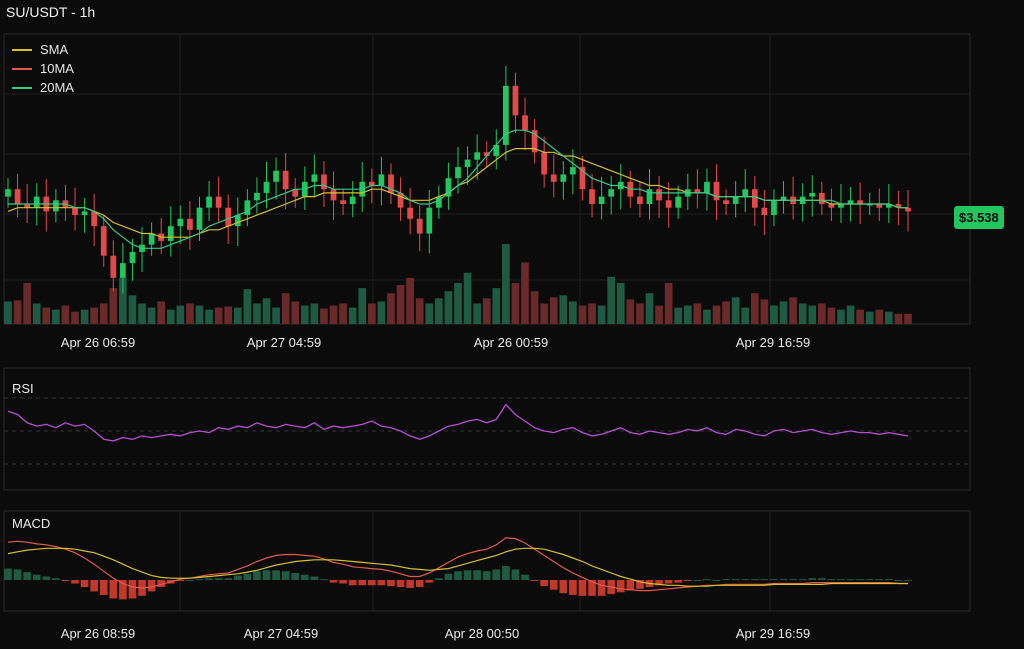 This screenshot has width=1024, height=649. What do you see at coordinates (43, 68) in the screenshot?
I see `legend: SMA 10MA 20MA` at bounding box center [43, 68].